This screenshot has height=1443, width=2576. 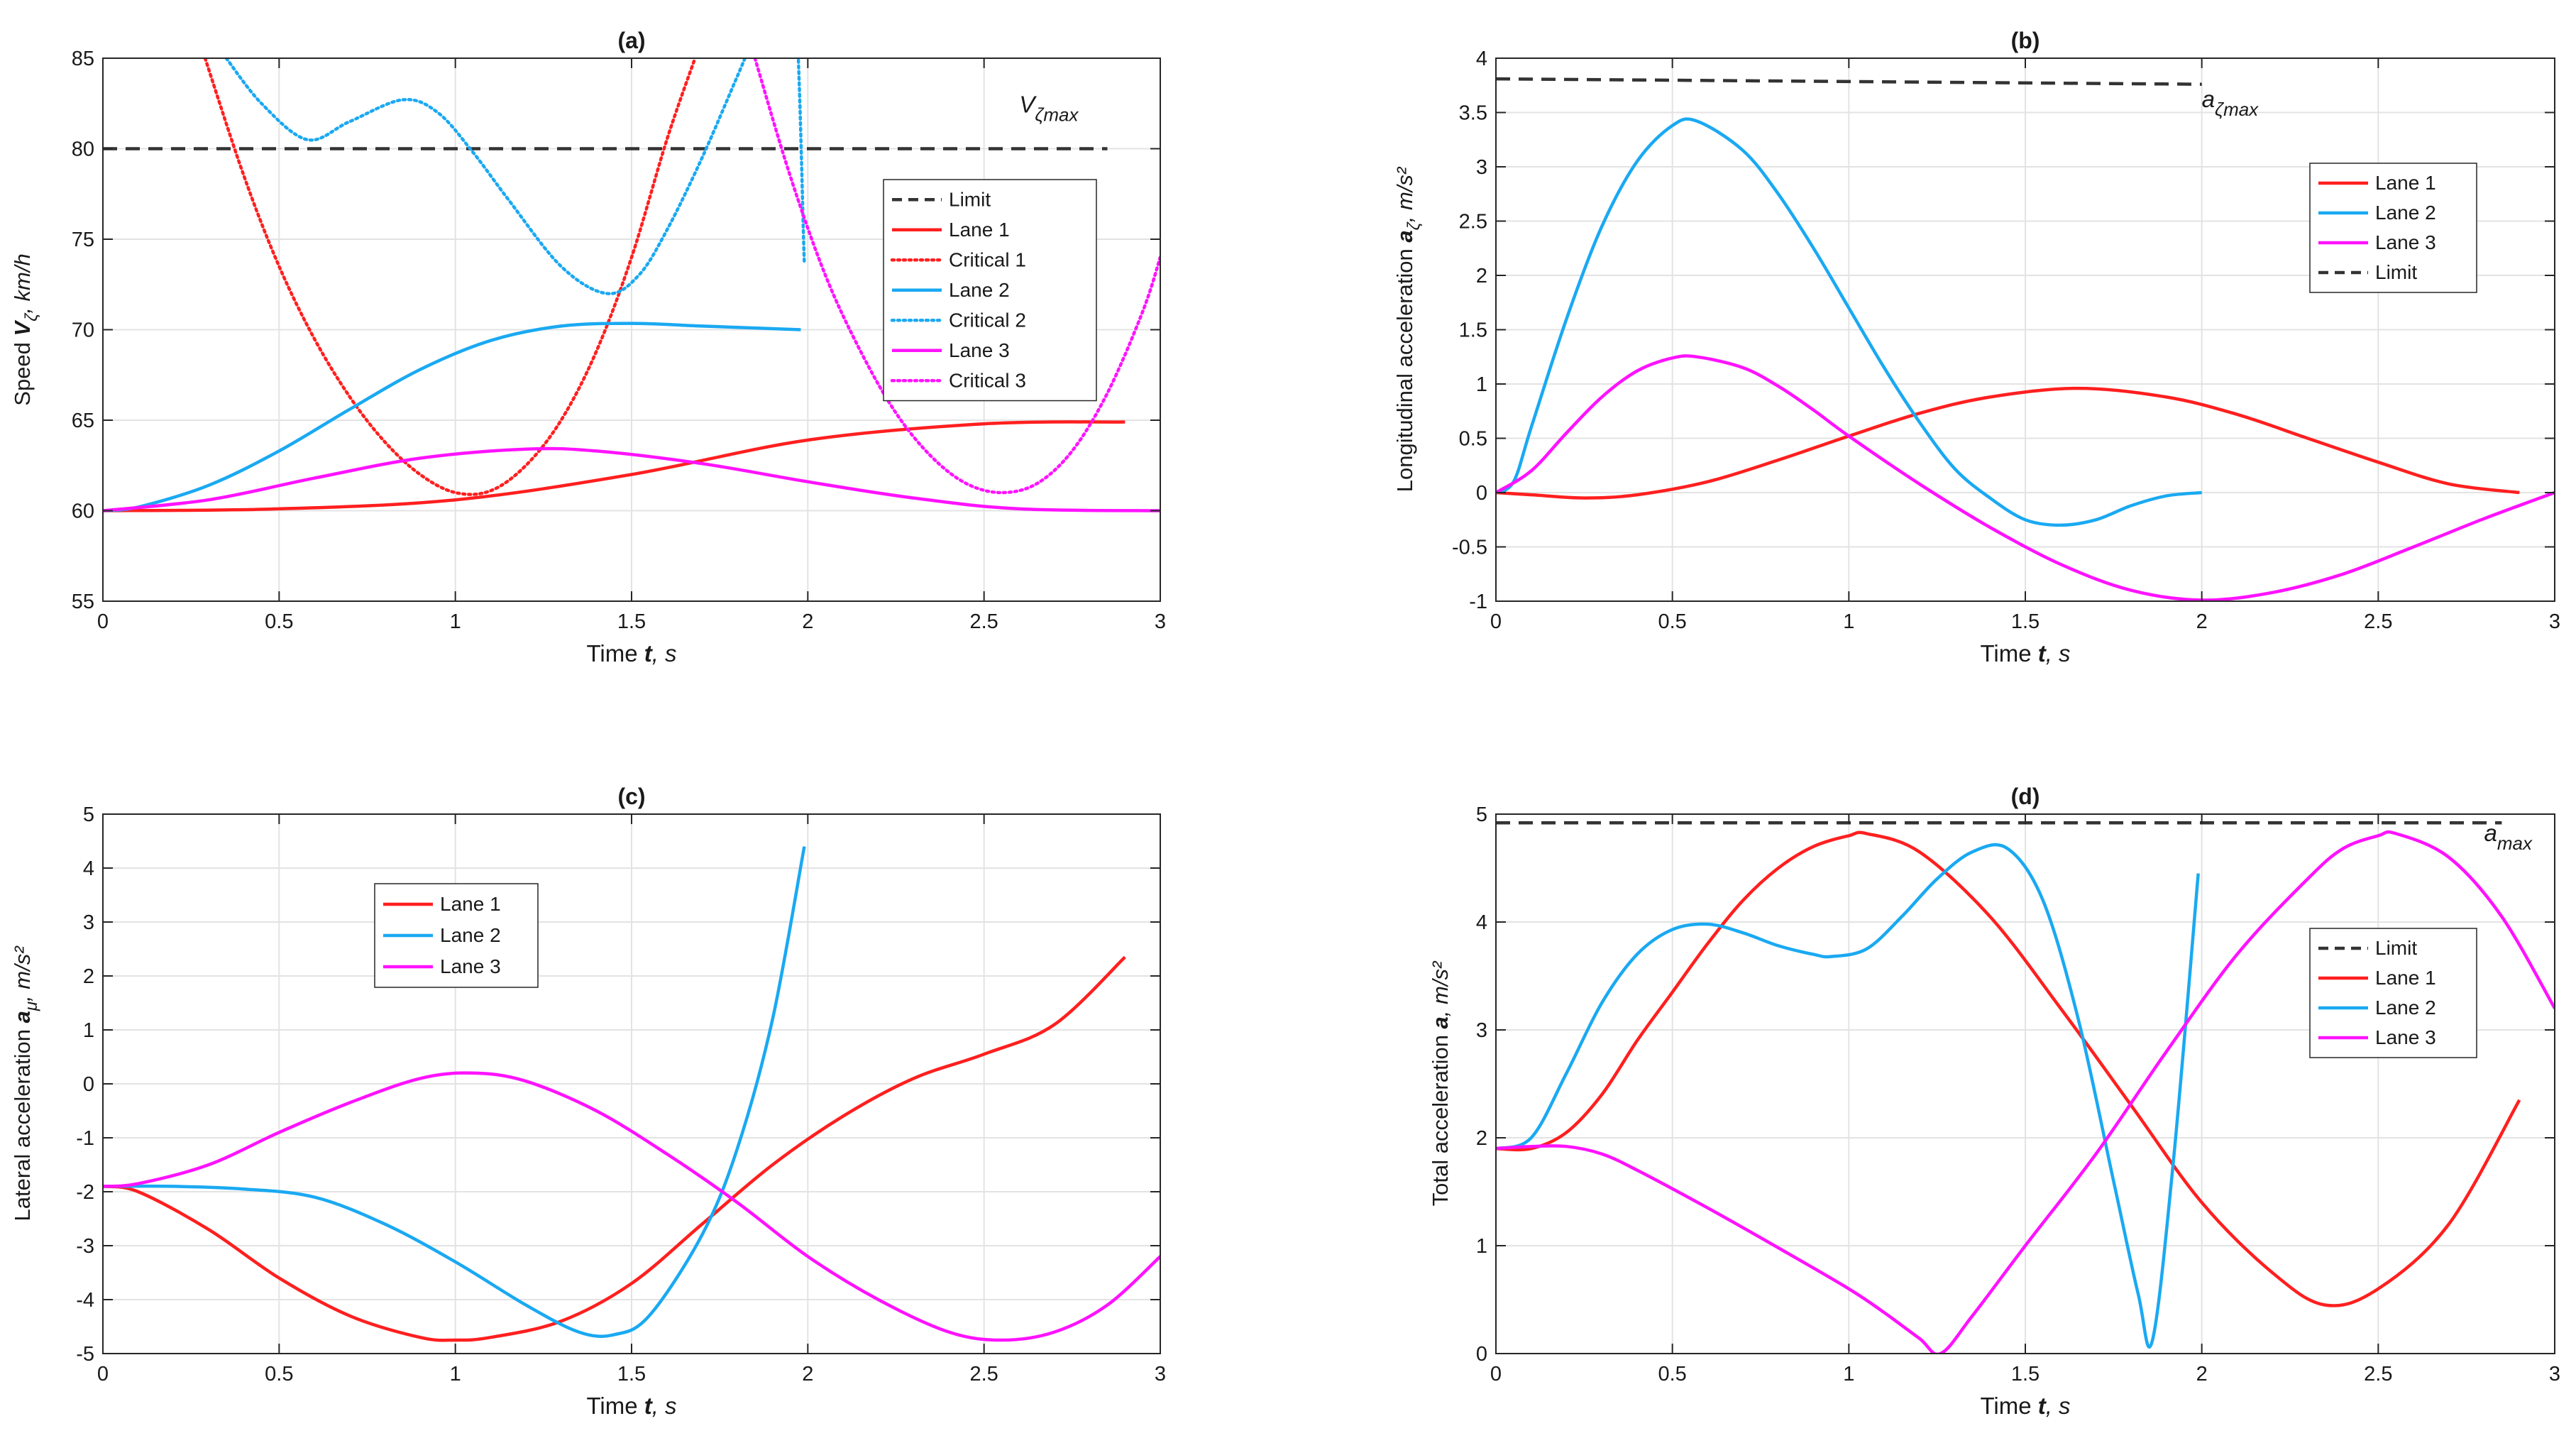 What do you see at coordinates (2025, 41) in the screenshot?
I see `chart-title: (b)` at bounding box center [2025, 41].